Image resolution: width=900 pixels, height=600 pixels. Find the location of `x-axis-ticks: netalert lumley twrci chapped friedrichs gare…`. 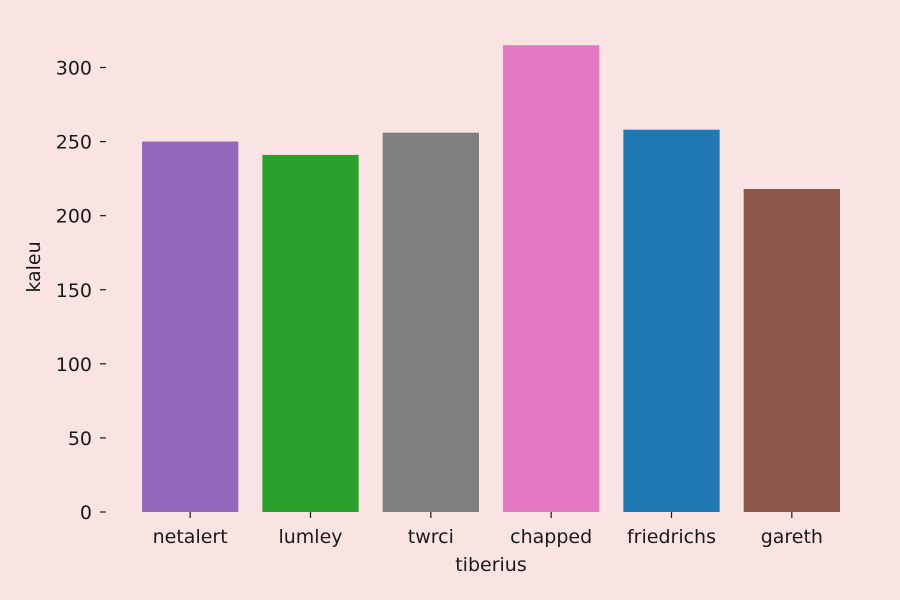

x-axis-ticks: netalert lumley twrci chapped friedrichs gare… is located at coordinates (488, 530).